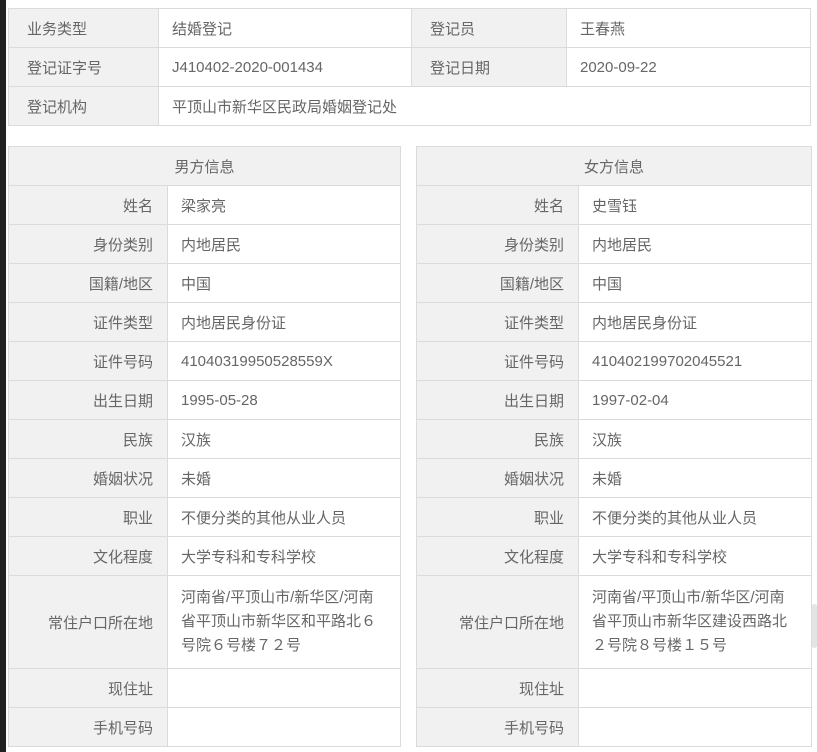 The width and height of the screenshot is (817, 752). I want to click on table-row: 出生日期 1995-05-28, so click(205, 400).